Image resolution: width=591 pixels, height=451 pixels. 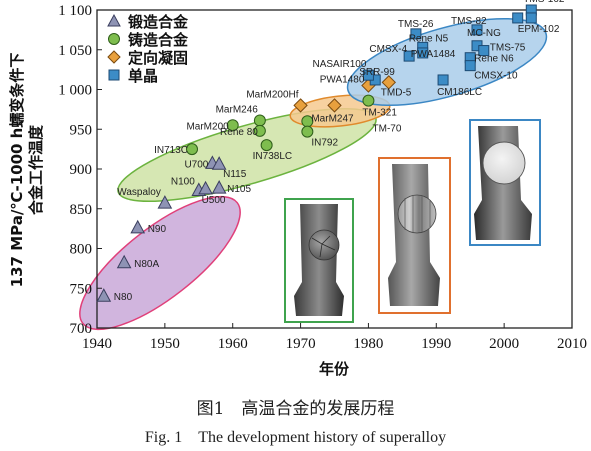 I want to click on point-label: MarM246, so click(x=237, y=110).